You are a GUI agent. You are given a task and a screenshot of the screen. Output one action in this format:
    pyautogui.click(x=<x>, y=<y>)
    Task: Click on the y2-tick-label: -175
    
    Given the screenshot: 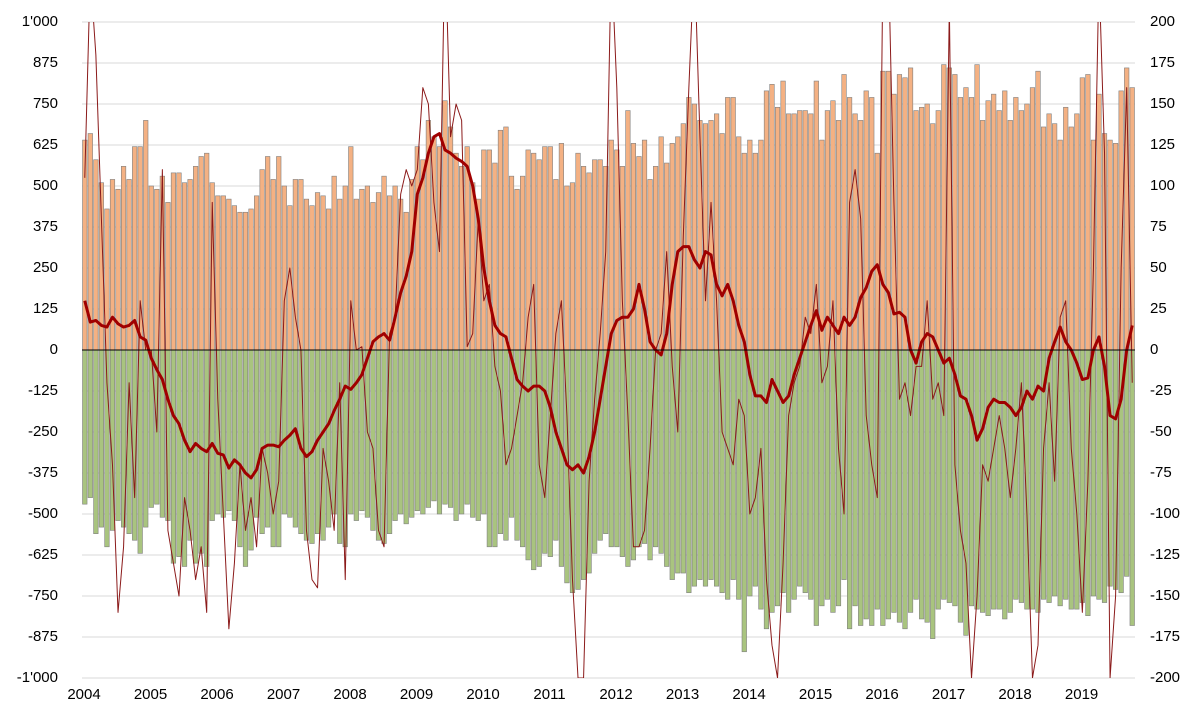 What is the action you would take?
    pyautogui.click(x=1165, y=636)
    